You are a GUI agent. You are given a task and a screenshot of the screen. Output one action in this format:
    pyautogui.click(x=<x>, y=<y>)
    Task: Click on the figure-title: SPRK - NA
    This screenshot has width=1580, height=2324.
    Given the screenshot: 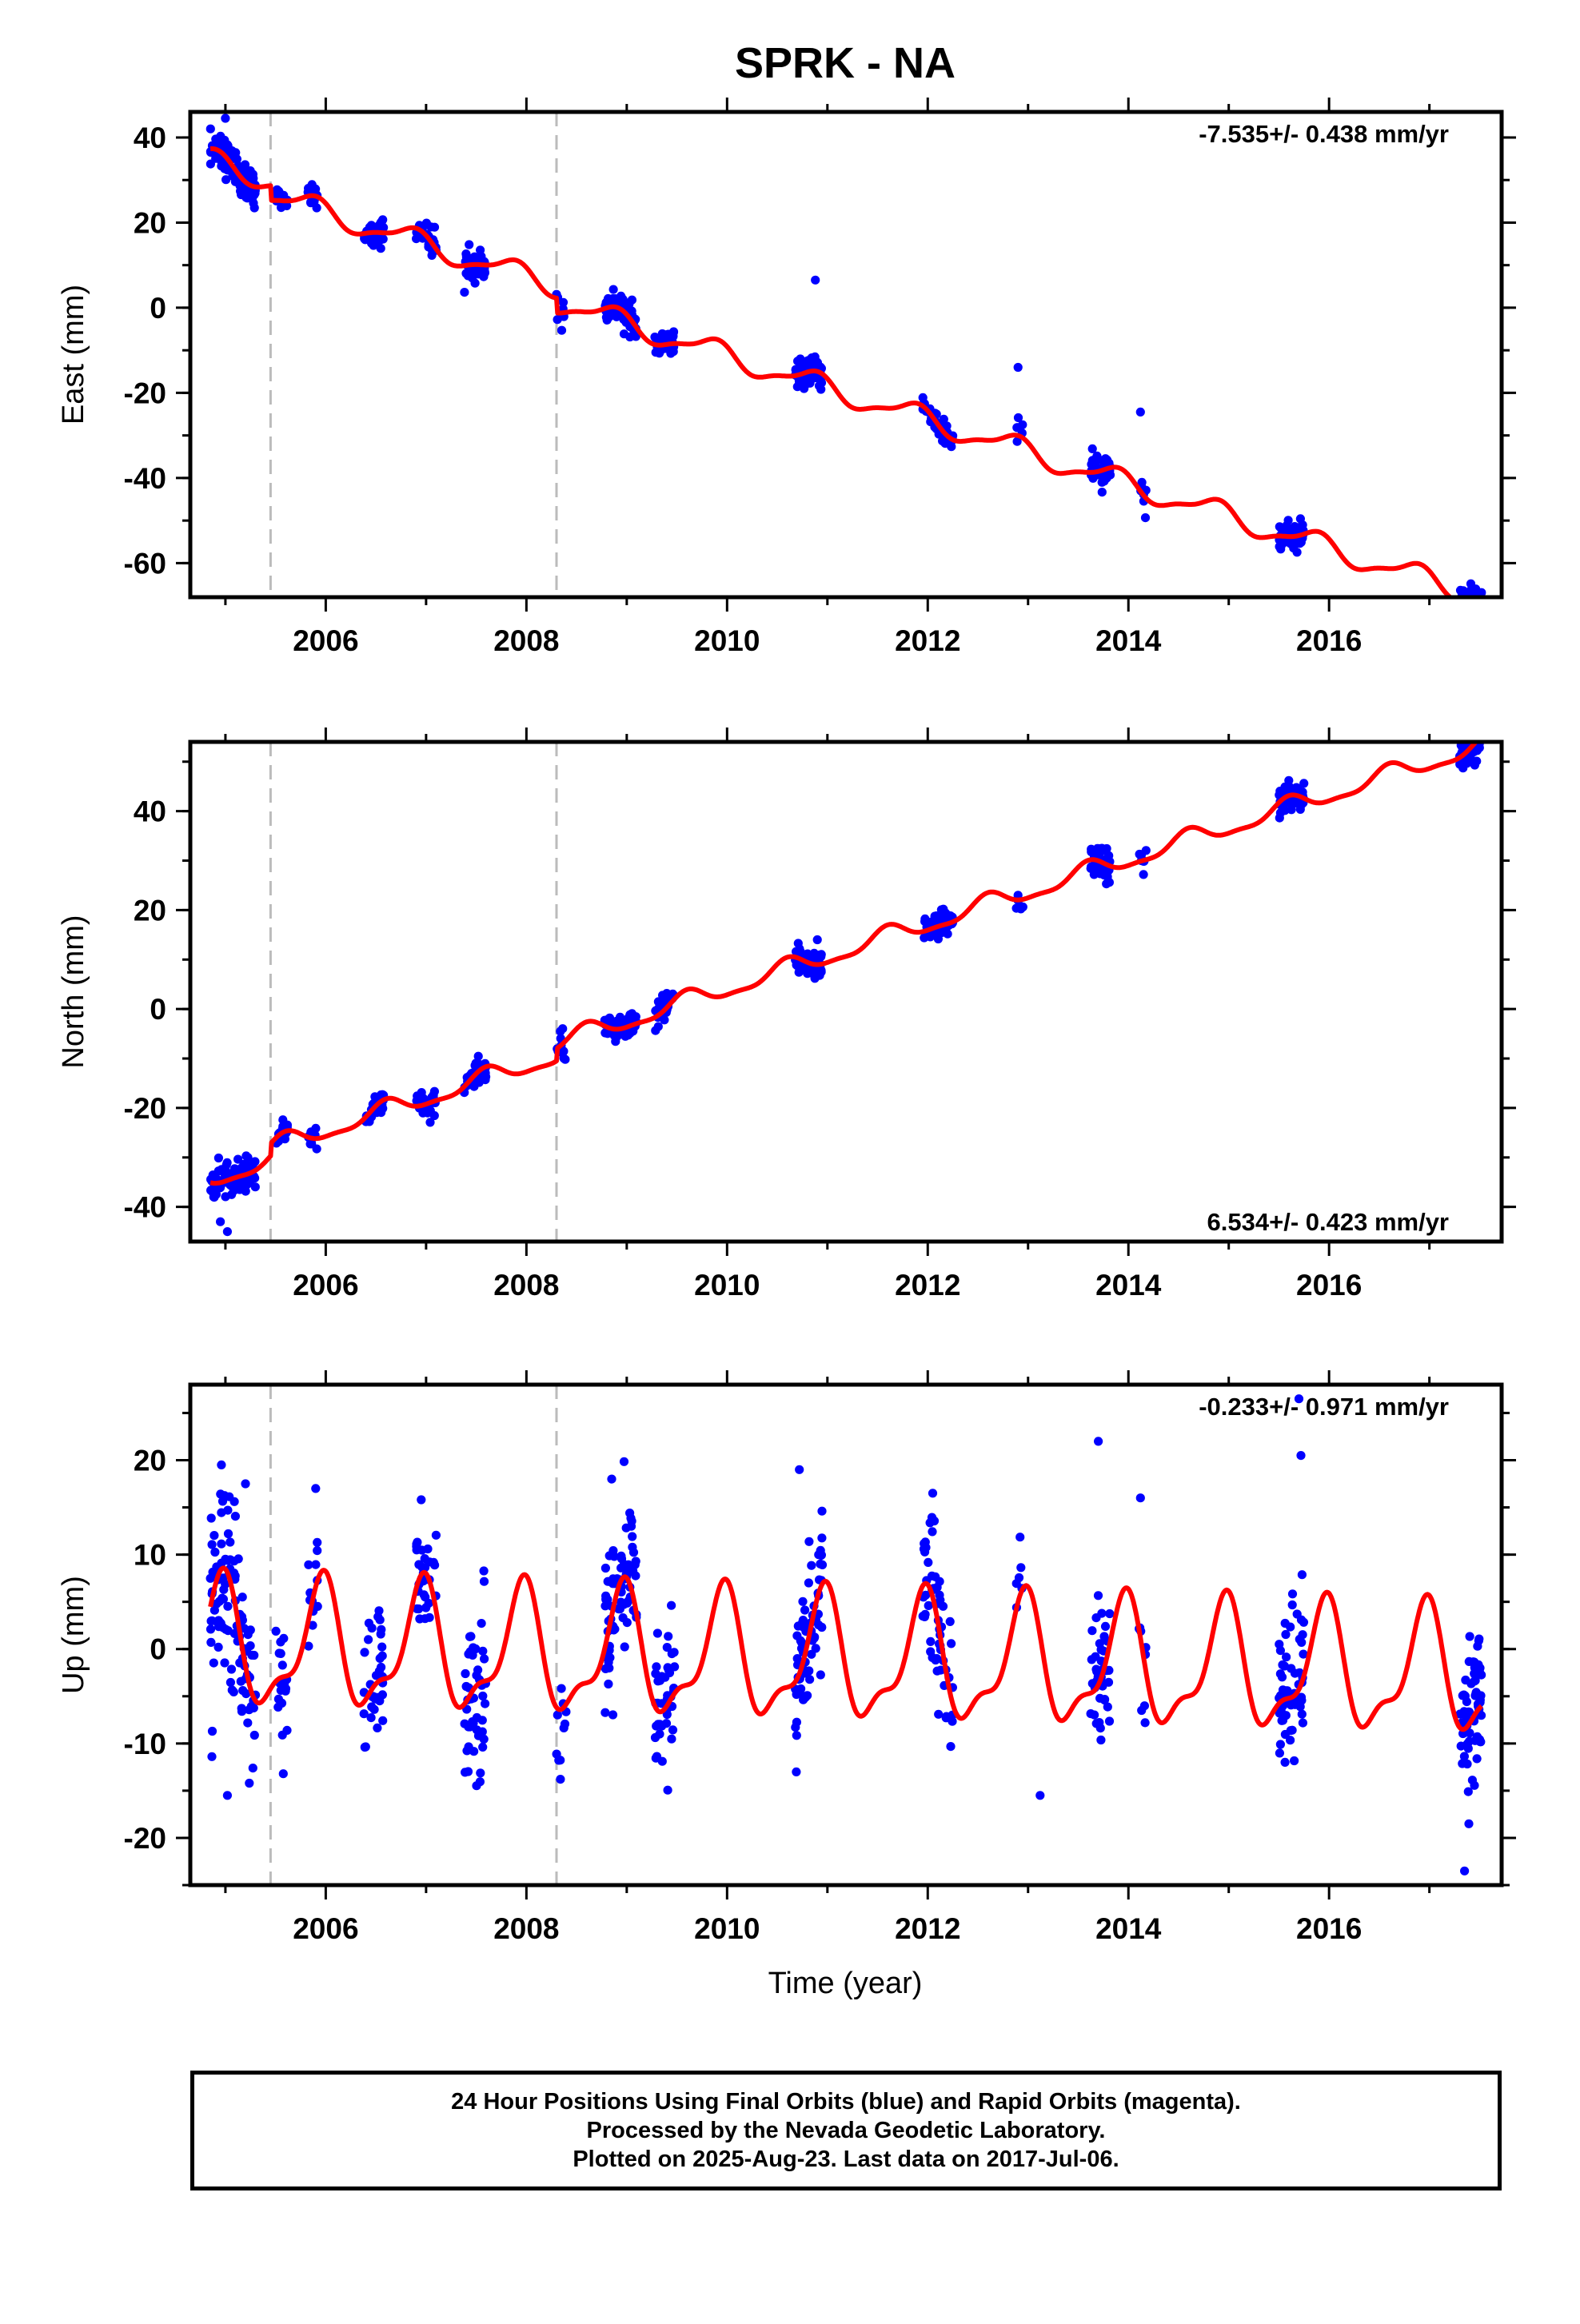 What is the action you would take?
    pyautogui.click(x=846, y=63)
    